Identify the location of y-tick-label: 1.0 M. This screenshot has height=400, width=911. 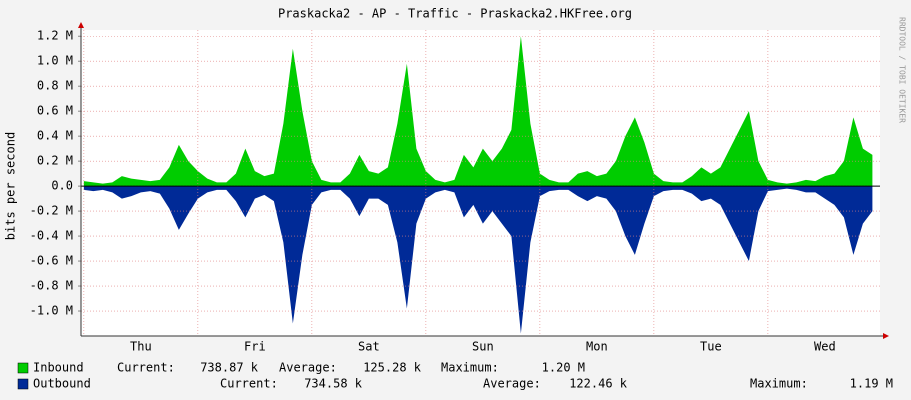
(55, 61).